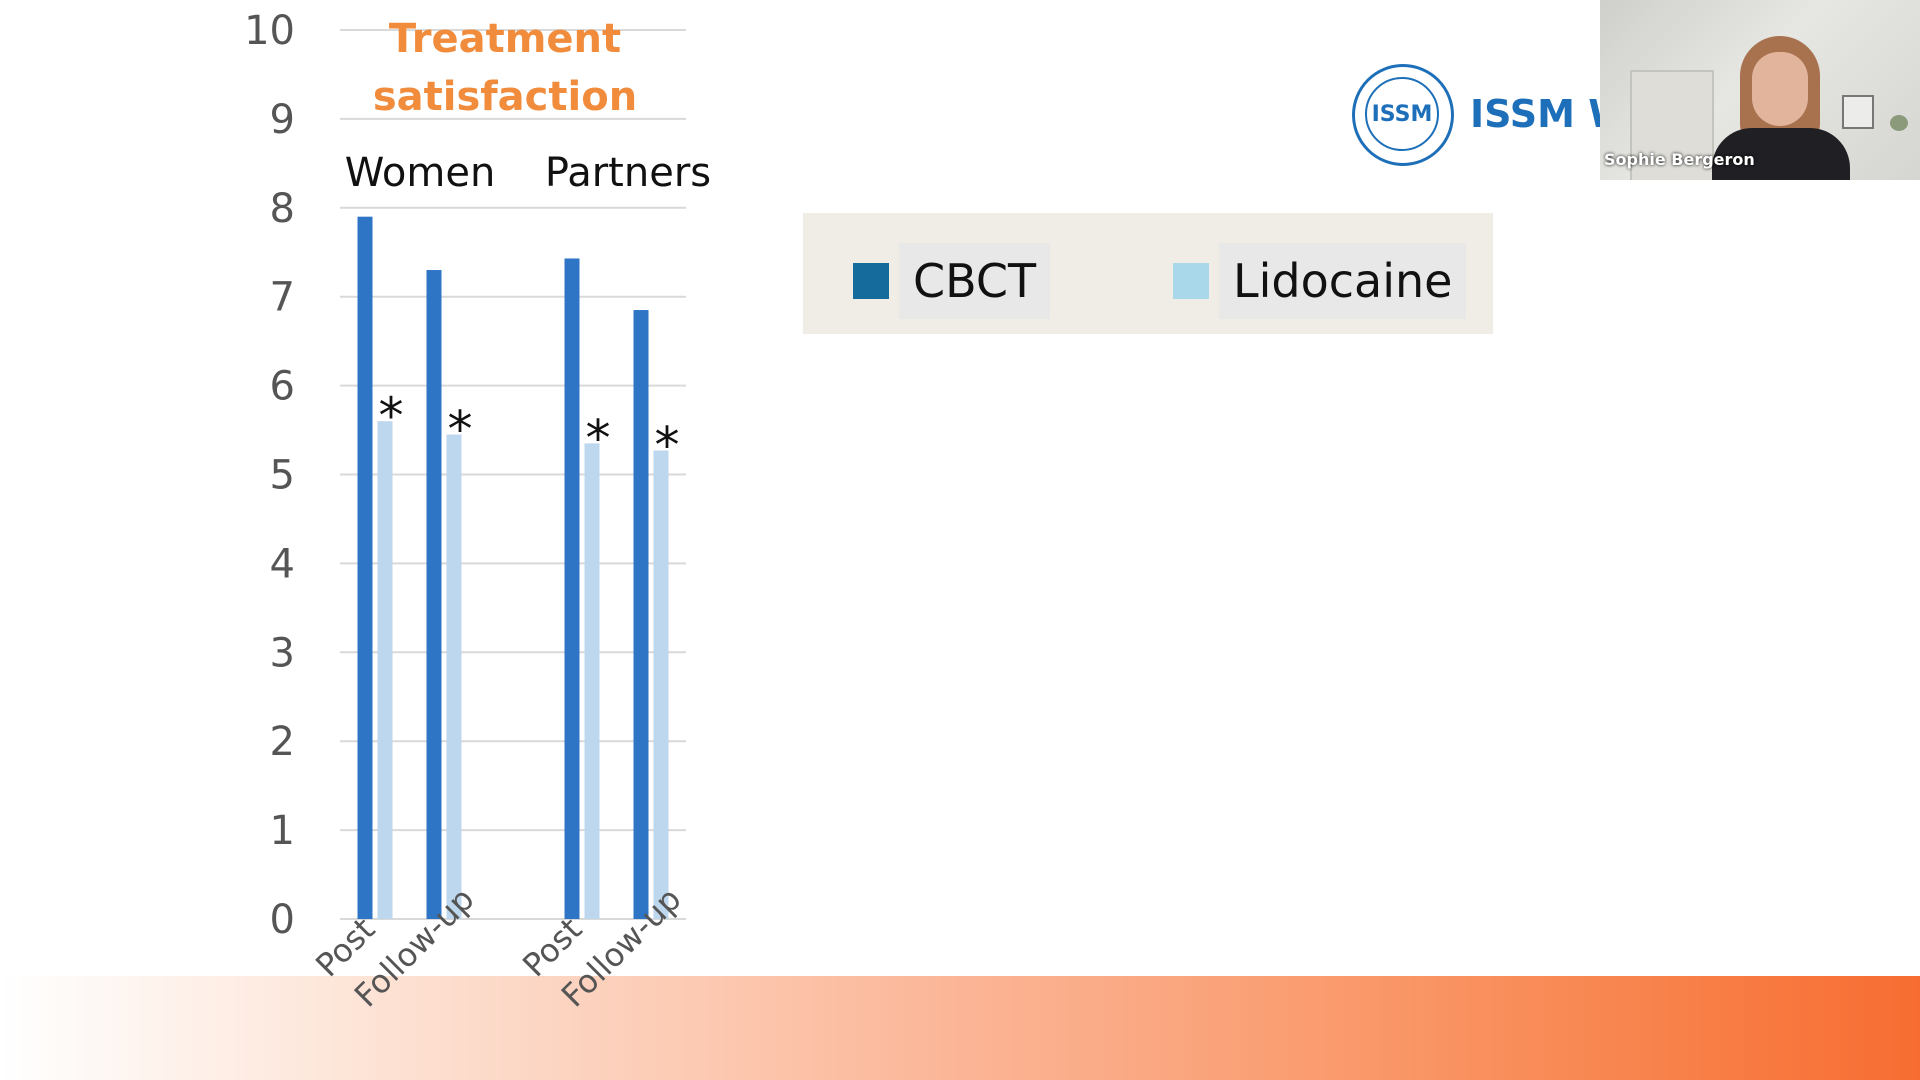 This screenshot has height=1080, width=1920. I want to click on y-tick-label: 3, so click(282, 653).